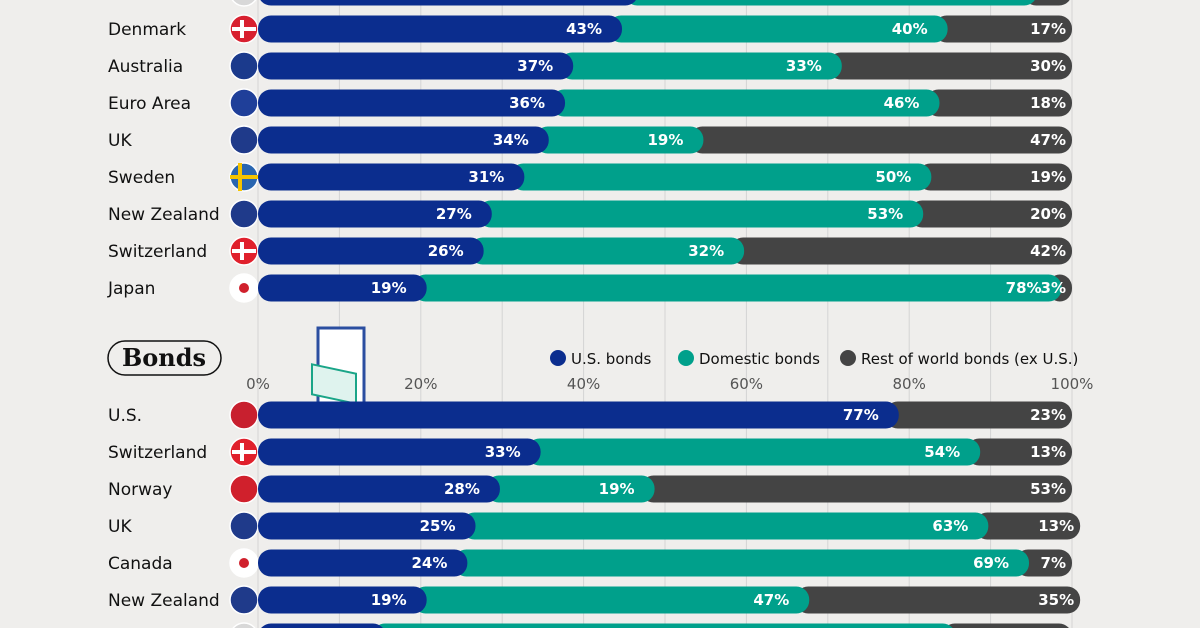 The height and width of the screenshot is (628, 1200). I want to click on value-label: 7%, so click(1053, 563).